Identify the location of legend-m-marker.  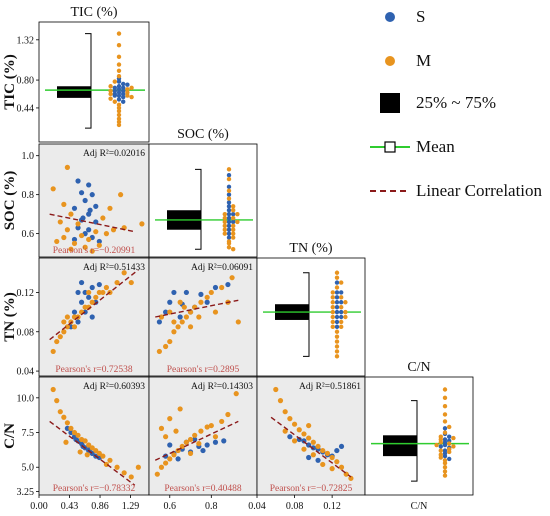
(390, 61).